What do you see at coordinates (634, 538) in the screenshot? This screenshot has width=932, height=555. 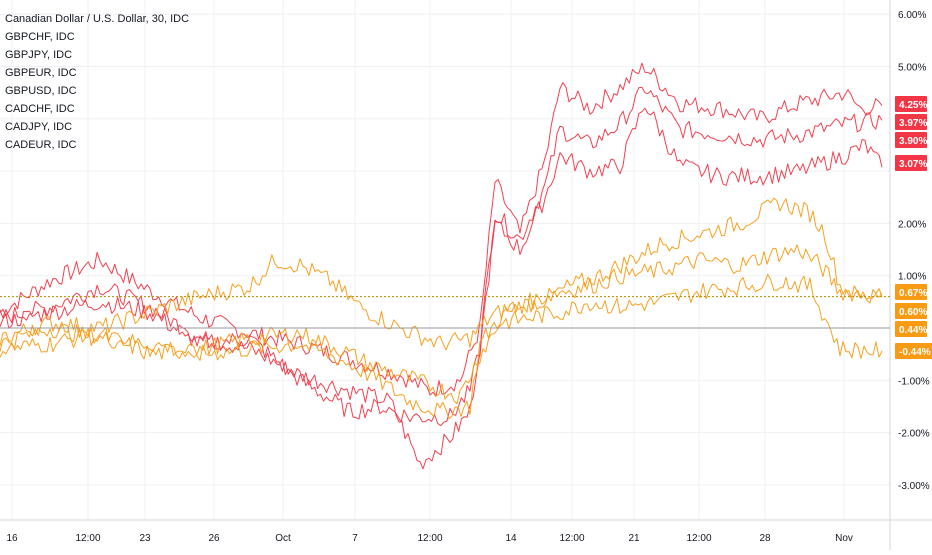 I see `x-tick-label: 21` at bounding box center [634, 538].